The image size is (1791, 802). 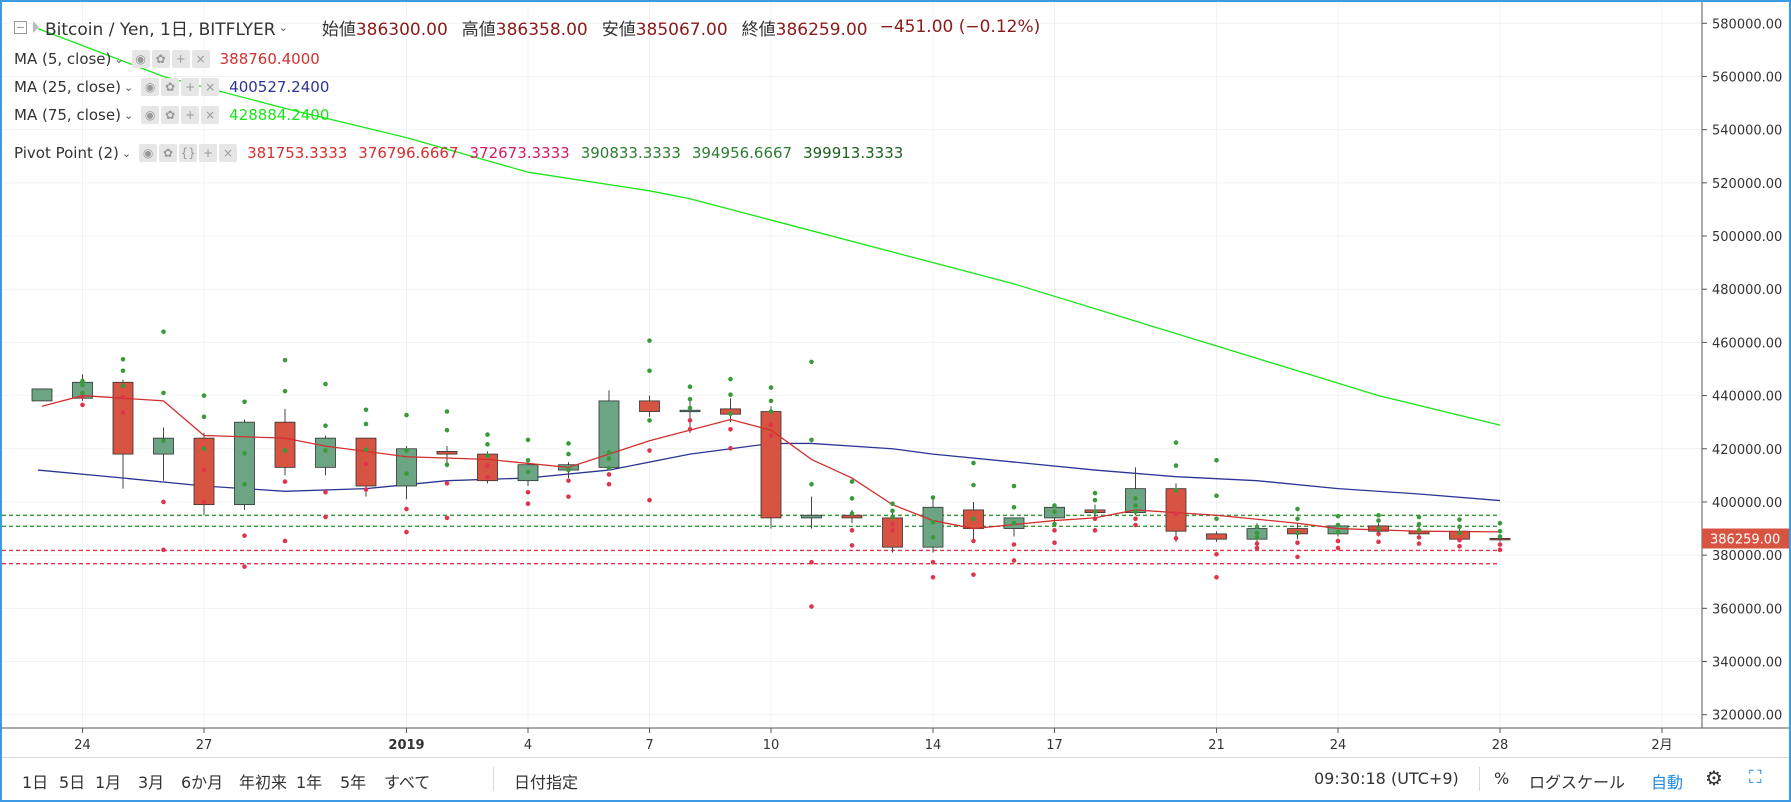 What do you see at coordinates (20, 27) in the screenshot?
I see `collapse-icon` at bounding box center [20, 27].